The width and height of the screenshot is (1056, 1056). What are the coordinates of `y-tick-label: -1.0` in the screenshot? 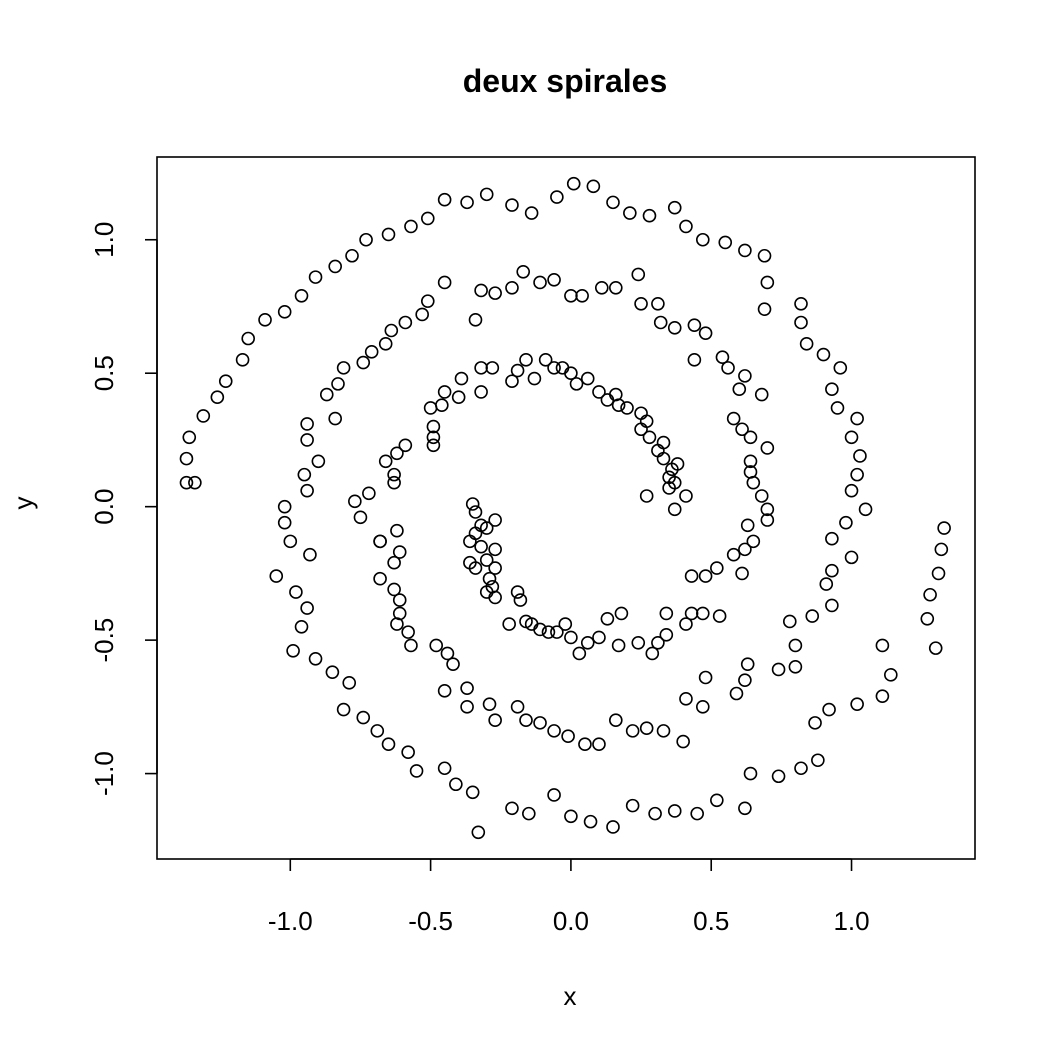 It's located at (104, 773).